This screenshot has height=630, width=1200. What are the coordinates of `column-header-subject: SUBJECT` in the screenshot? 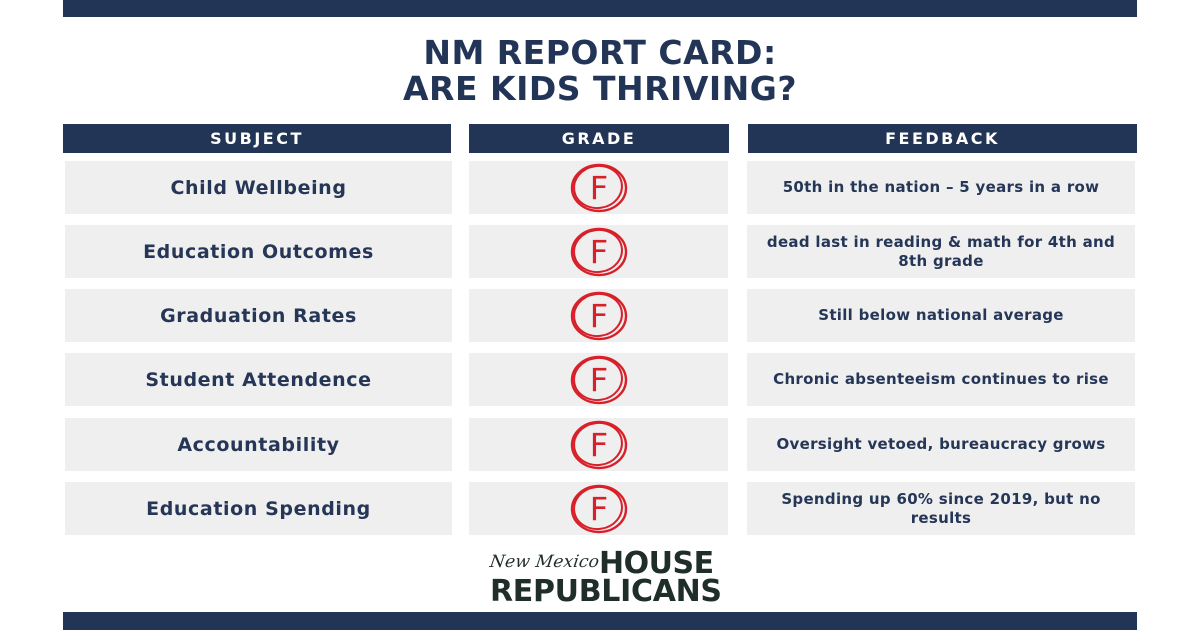 It's located at (257, 138).